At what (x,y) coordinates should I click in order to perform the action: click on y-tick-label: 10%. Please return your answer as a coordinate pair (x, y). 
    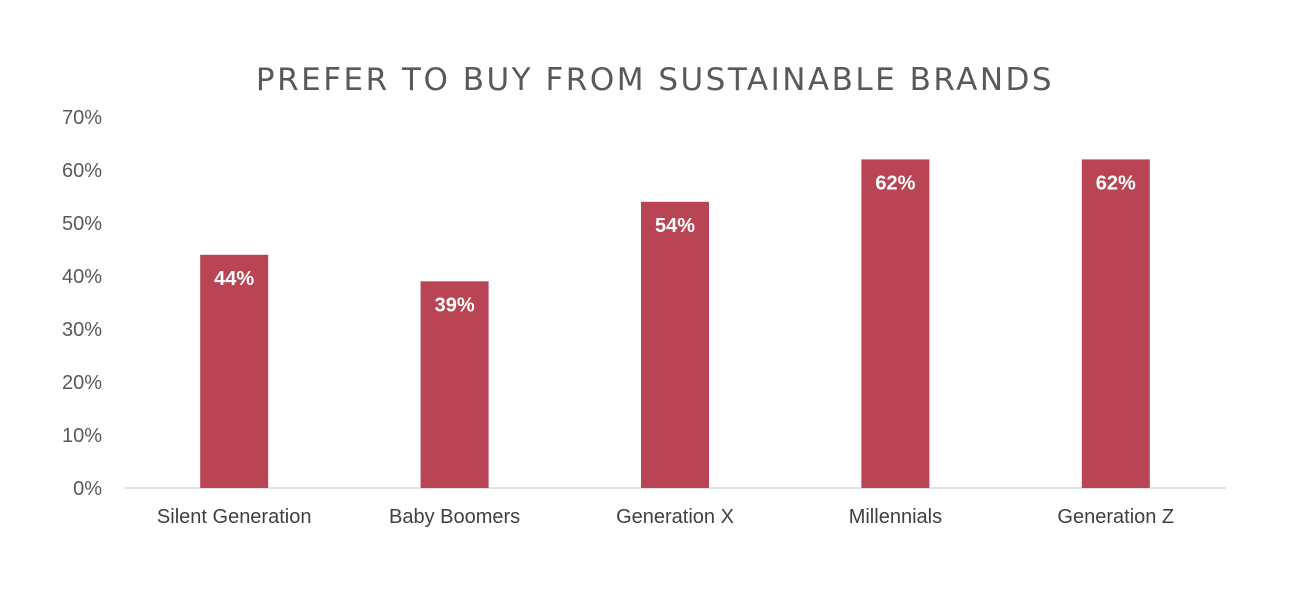
    Looking at the image, I should click on (82, 436).